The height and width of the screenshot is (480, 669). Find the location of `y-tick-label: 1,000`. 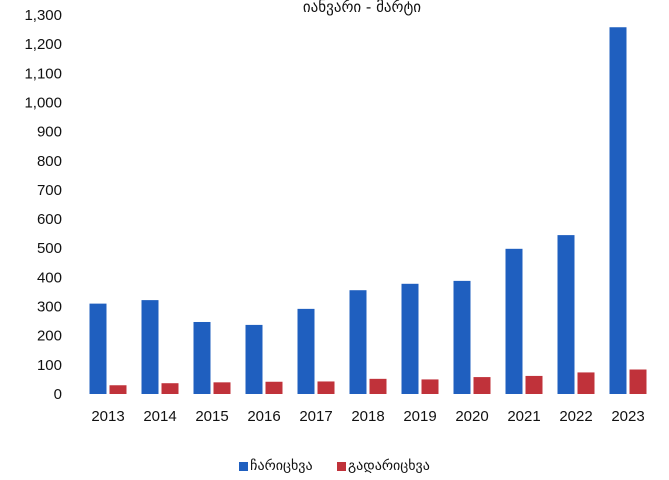

y-tick-label: 1,000 is located at coordinates (43, 102).